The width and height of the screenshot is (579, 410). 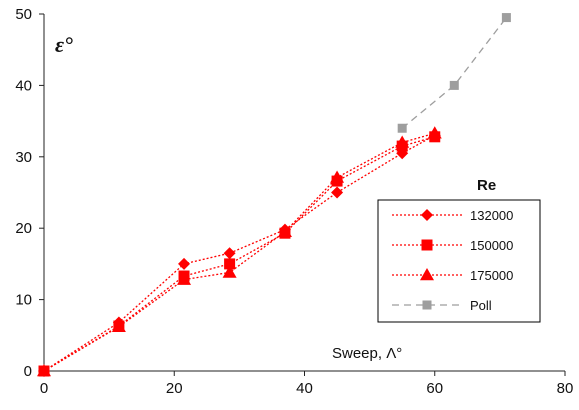 What do you see at coordinates (367, 353) in the screenshot?
I see `x-axis-title: Sweep, Λ°` at bounding box center [367, 353].